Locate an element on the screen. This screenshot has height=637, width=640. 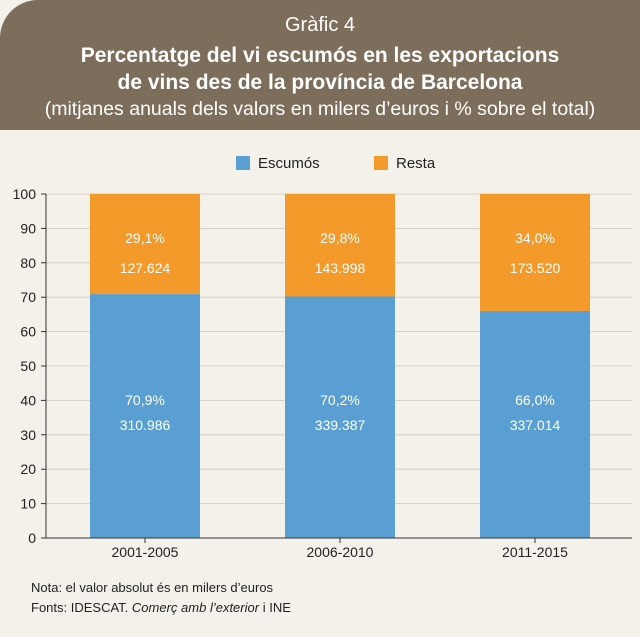
chart-legend: Escumós Resta is located at coordinates (336, 163).